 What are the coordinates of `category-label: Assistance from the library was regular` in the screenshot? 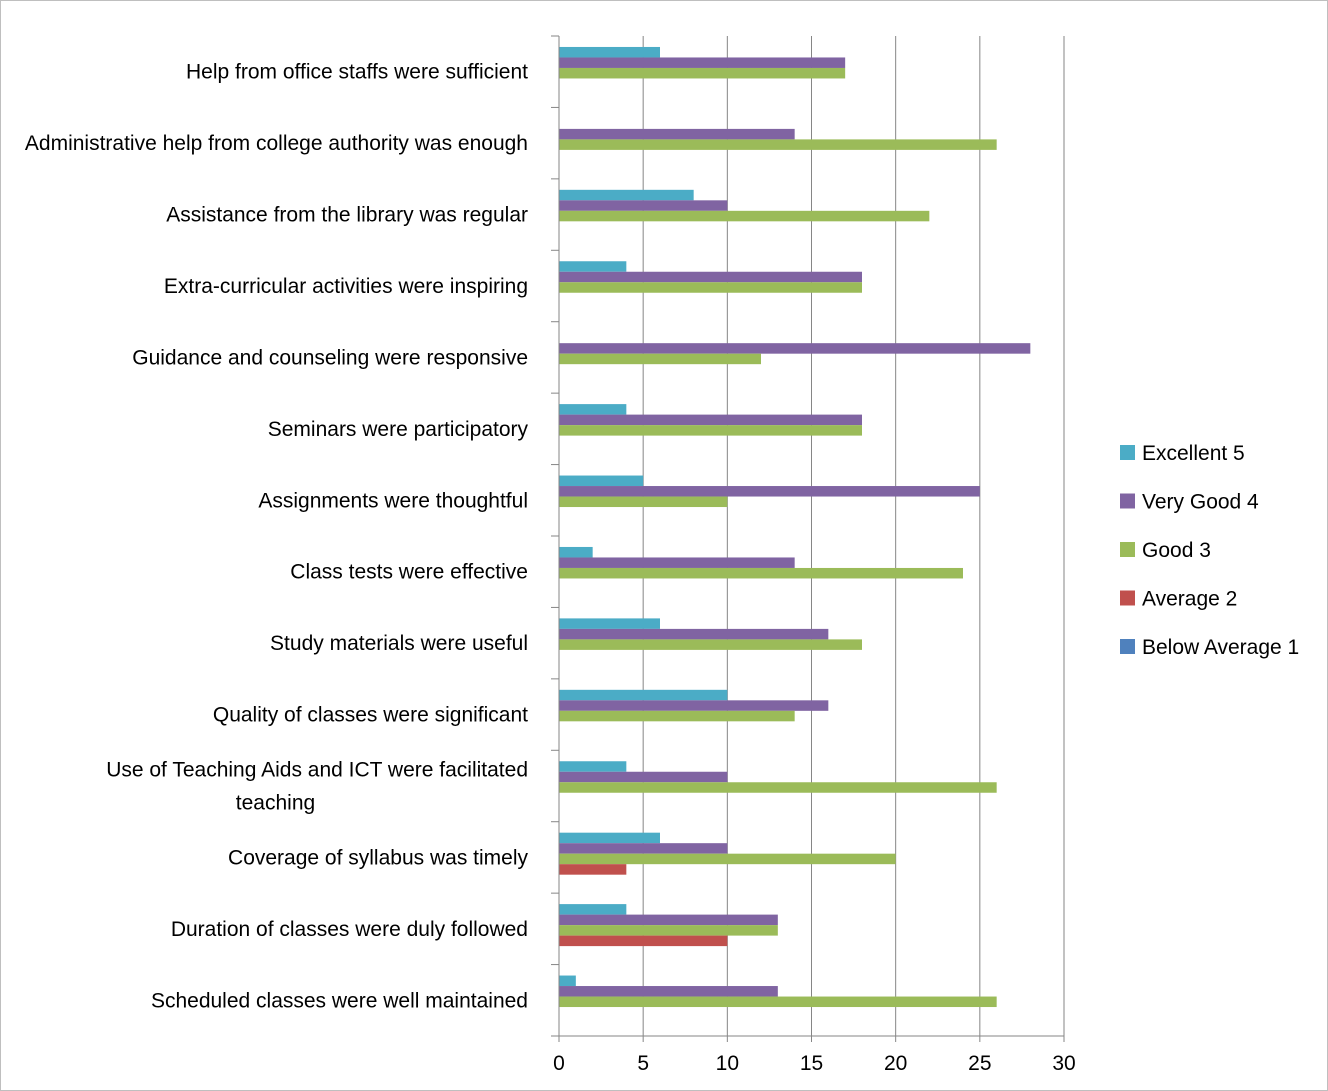 It's located at (347, 215).